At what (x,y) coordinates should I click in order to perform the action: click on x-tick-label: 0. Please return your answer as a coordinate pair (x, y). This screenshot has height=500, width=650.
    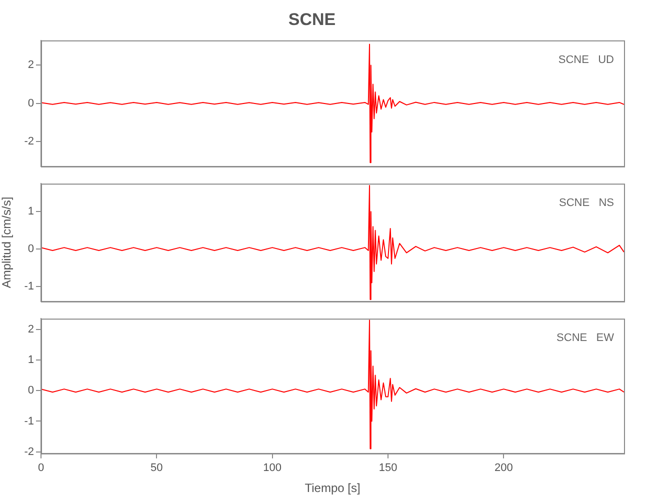
    Looking at the image, I should click on (41, 468).